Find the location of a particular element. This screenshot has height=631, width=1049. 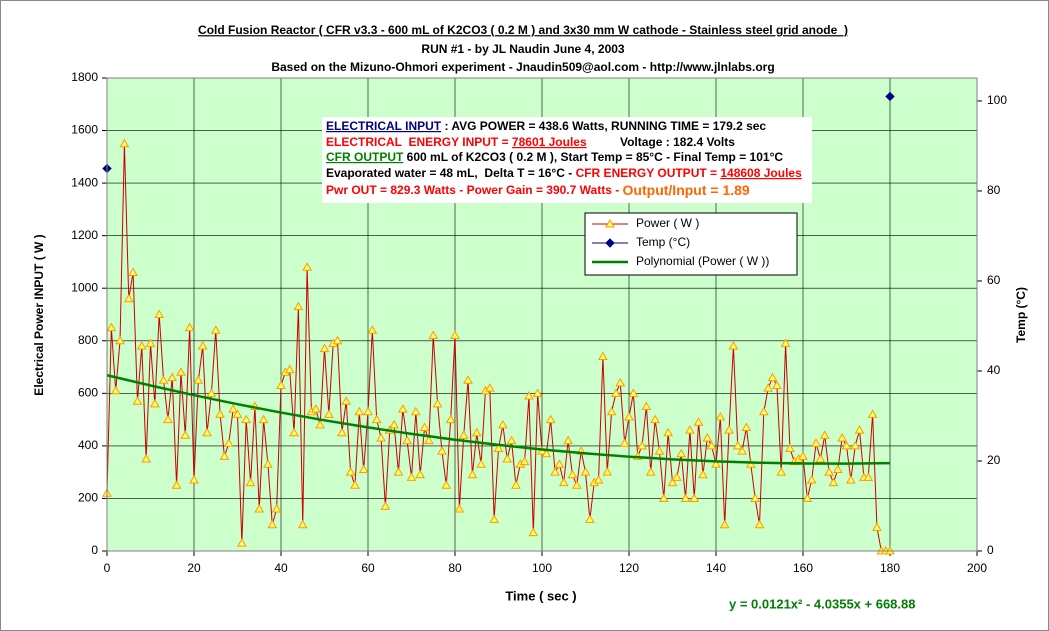

info-text: ELECTRICAL ENERGY INPUT = is located at coordinates (419, 142).